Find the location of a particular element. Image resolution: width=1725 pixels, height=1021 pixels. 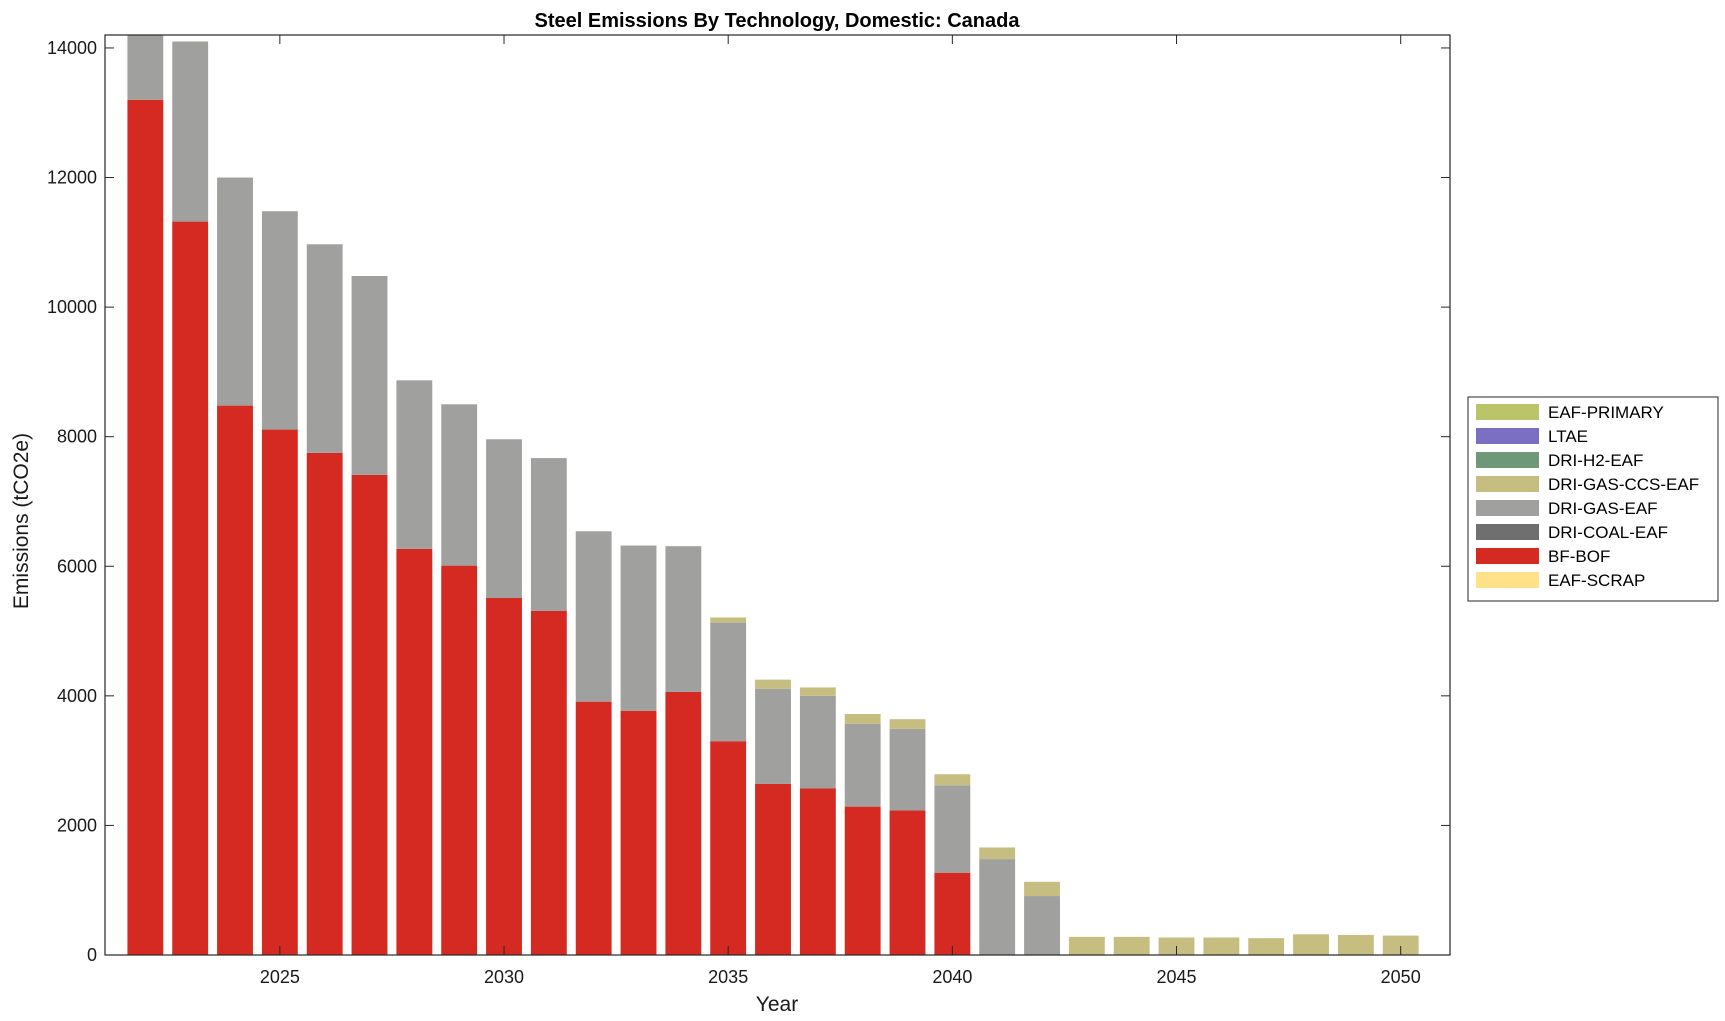

bar-bf-bof-2035 is located at coordinates (728, 848).